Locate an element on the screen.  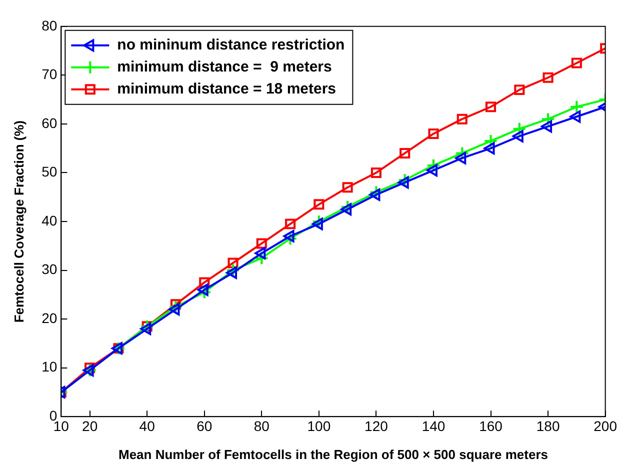
y-tick-label: 10 is located at coordinates (50, 366).